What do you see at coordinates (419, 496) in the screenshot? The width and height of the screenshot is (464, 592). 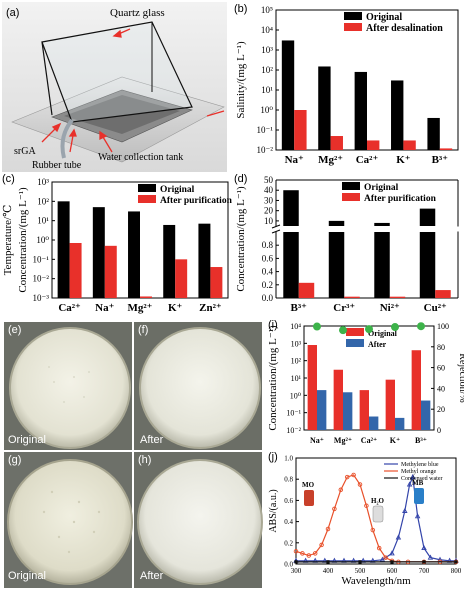 I see `vial-mb` at bounding box center [419, 496].